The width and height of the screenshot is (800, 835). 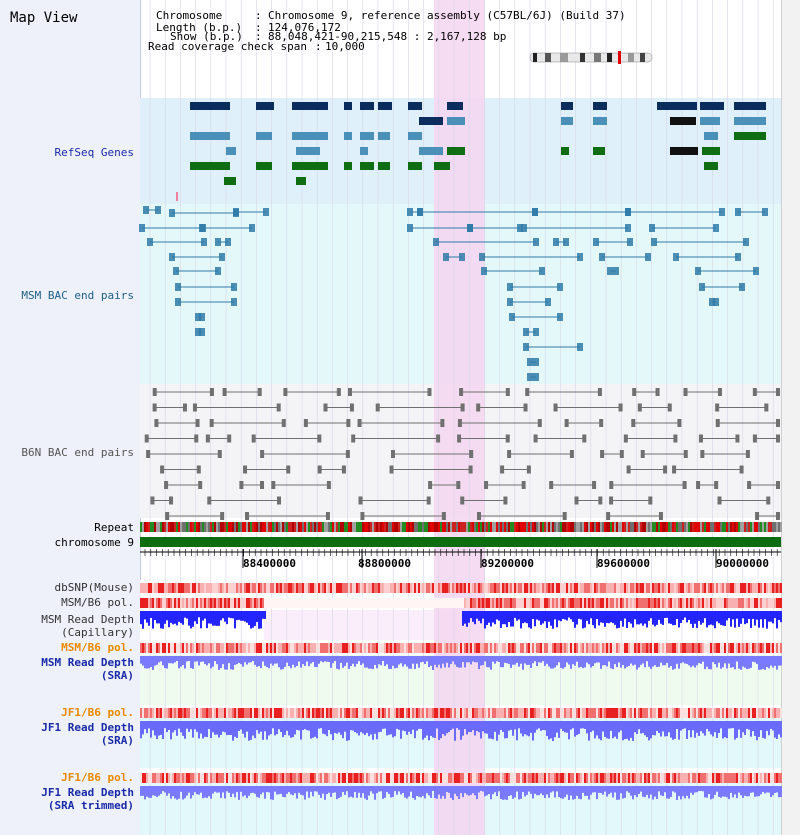 What do you see at coordinates (597, 57) in the screenshot?
I see `ideogram-band` at bounding box center [597, 57].